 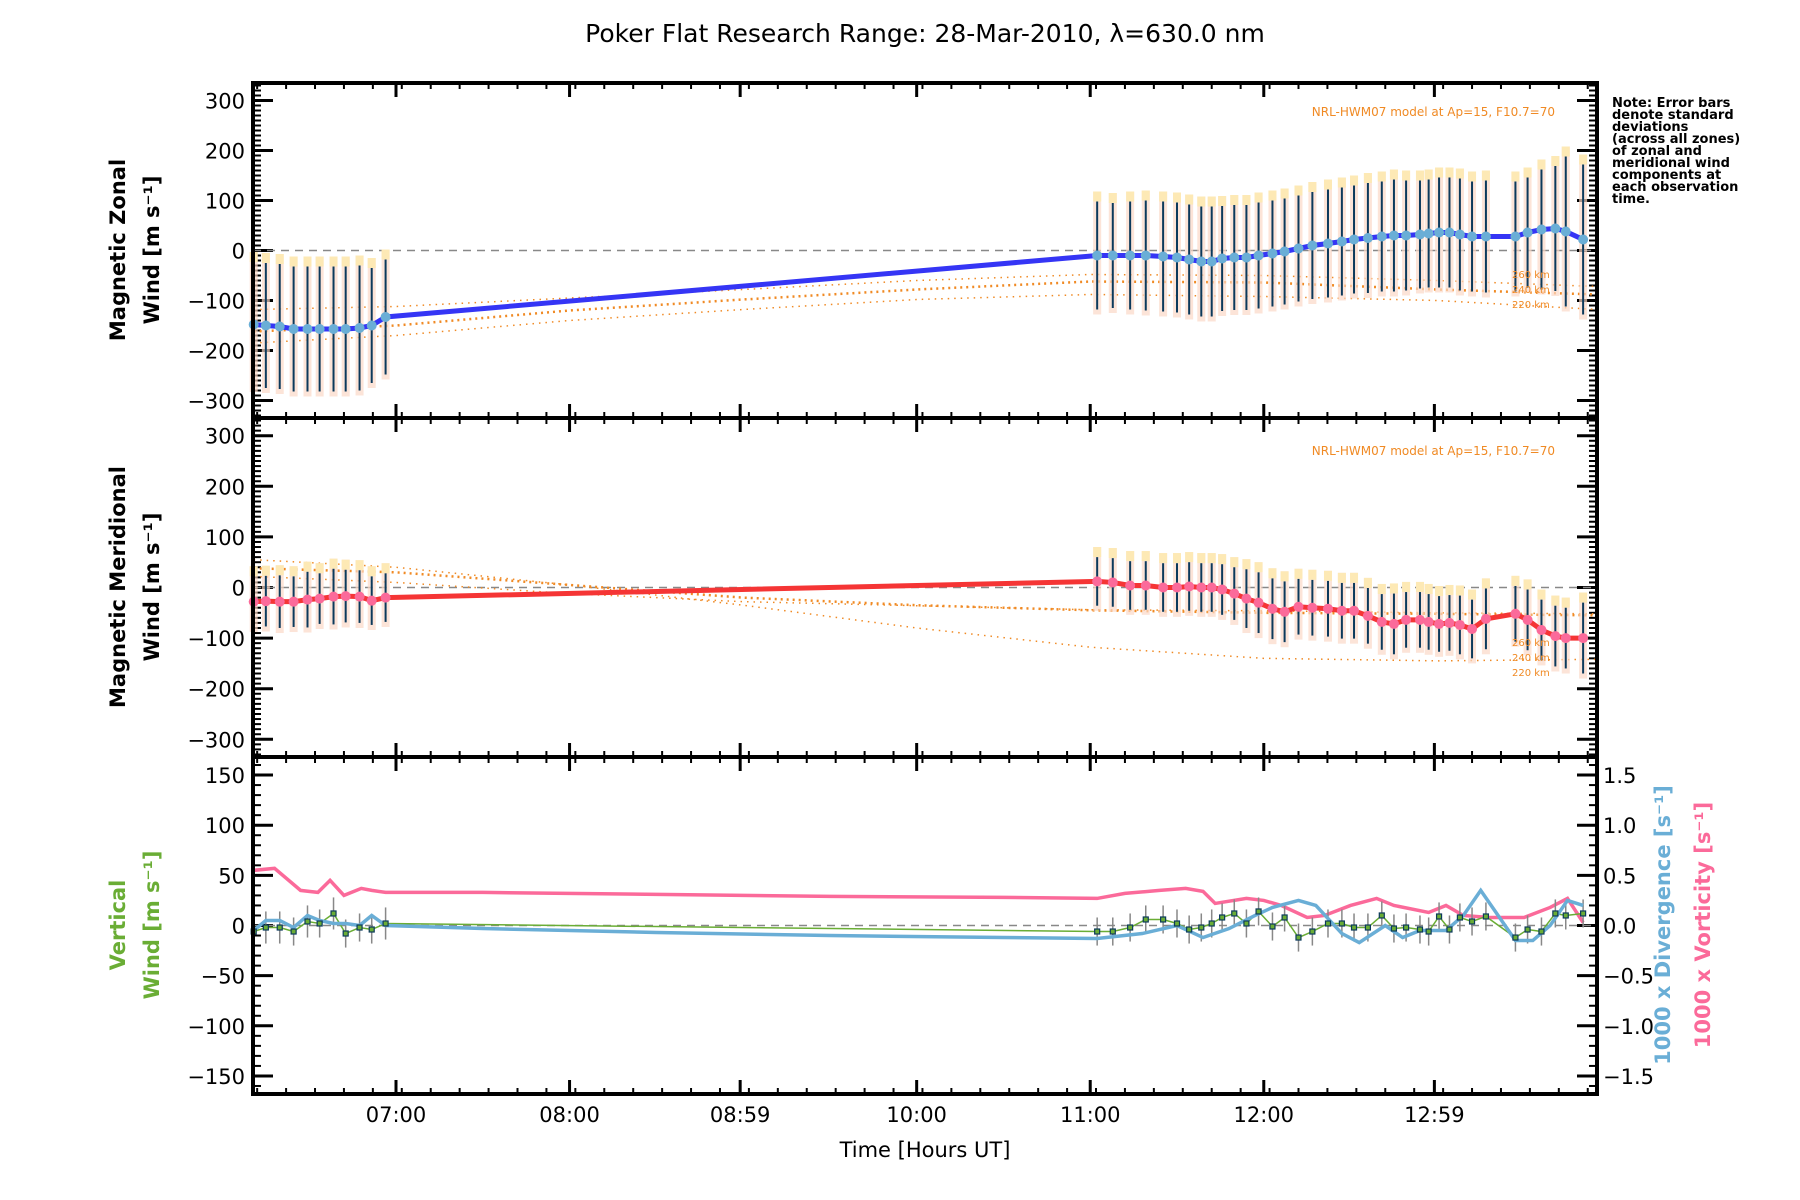 I want to click on y2-tick-label: 0.5, so click(x=1619, y=876).